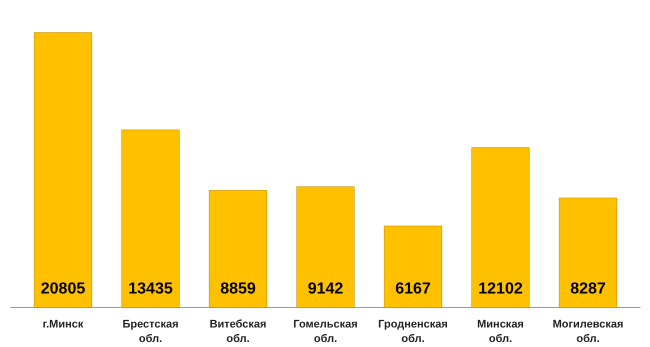  I want to click on data-label: 6167, so click(413, 289).